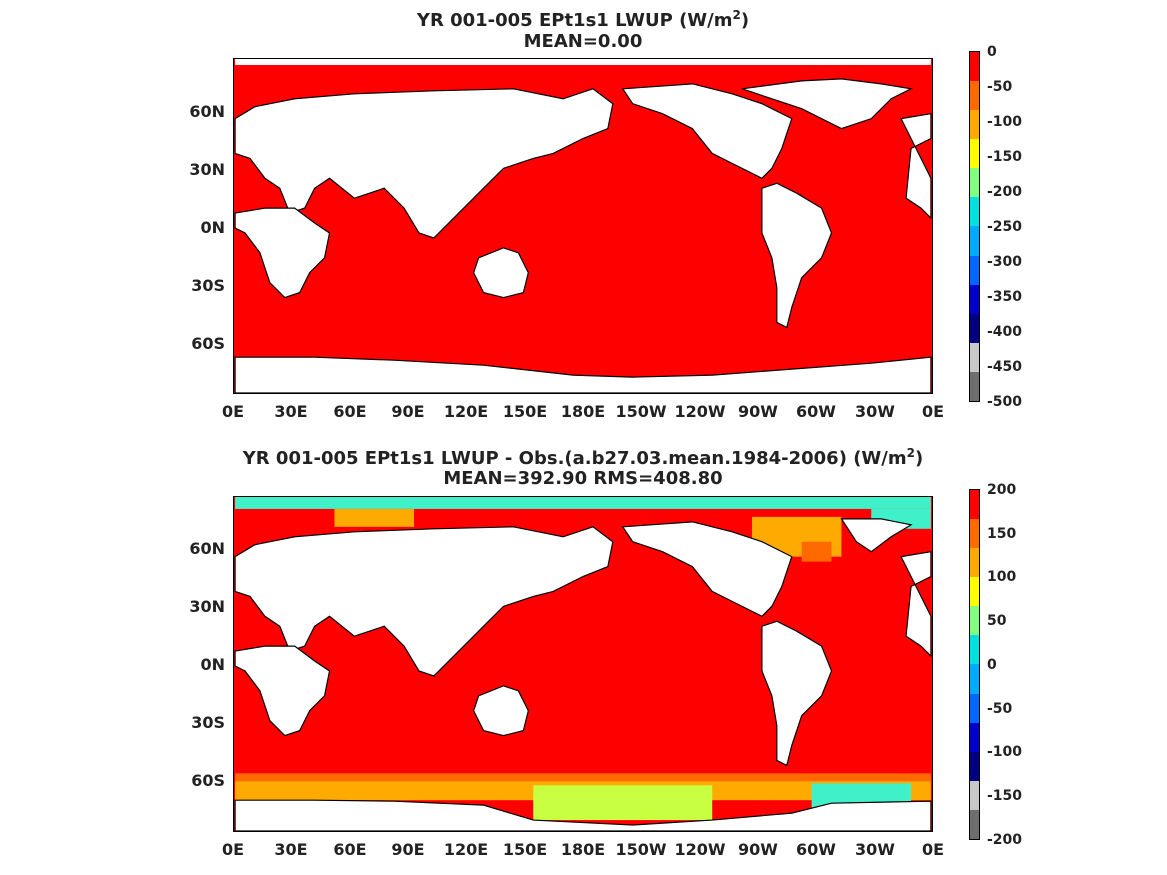 The width and height of the screenshot is (1167, 875). I want to click on panel1-cb-label: -350, so click(1005, 297).